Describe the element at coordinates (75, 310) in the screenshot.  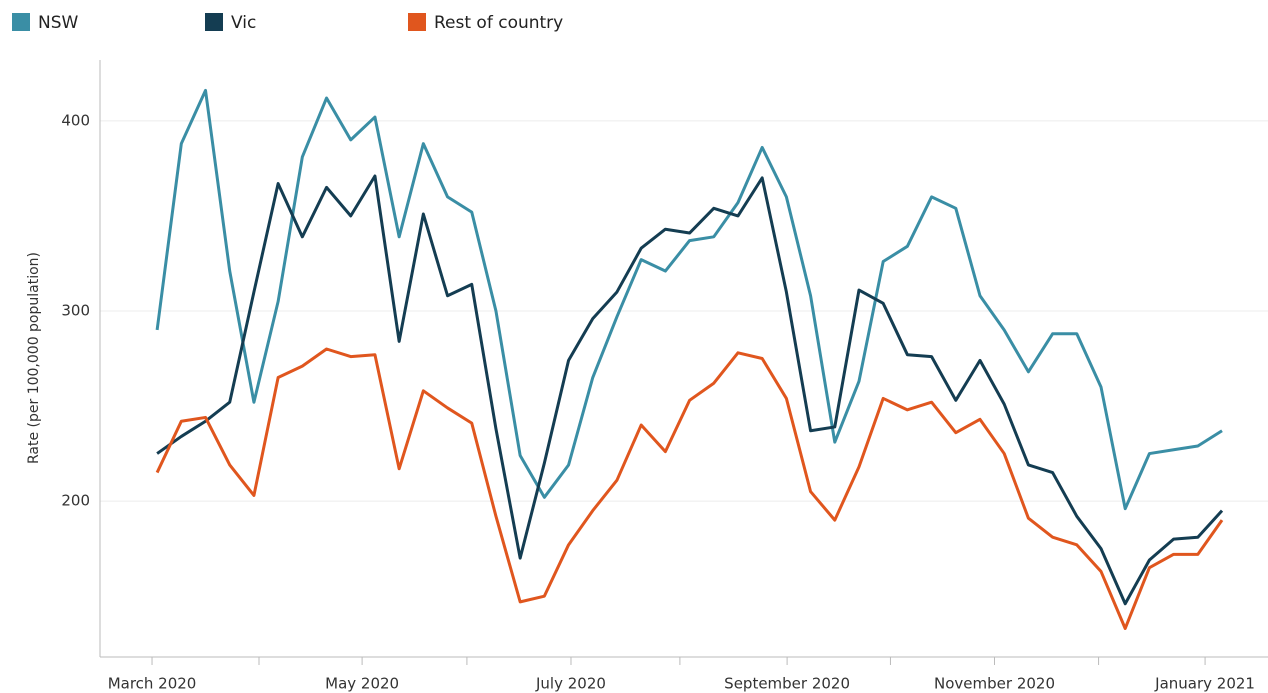
I see `y-tick-label: 300` at that location.